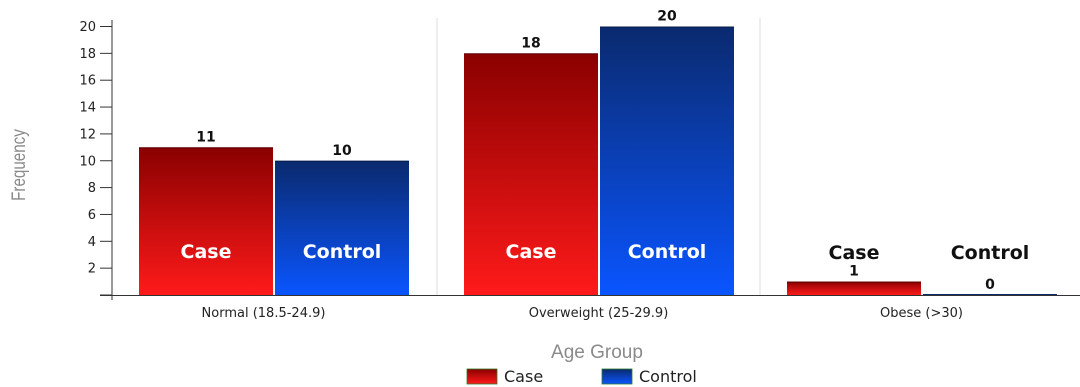  Describe the element at coordinates (523, 376) in the screenshot. I see `legend-label: Case` at that location.